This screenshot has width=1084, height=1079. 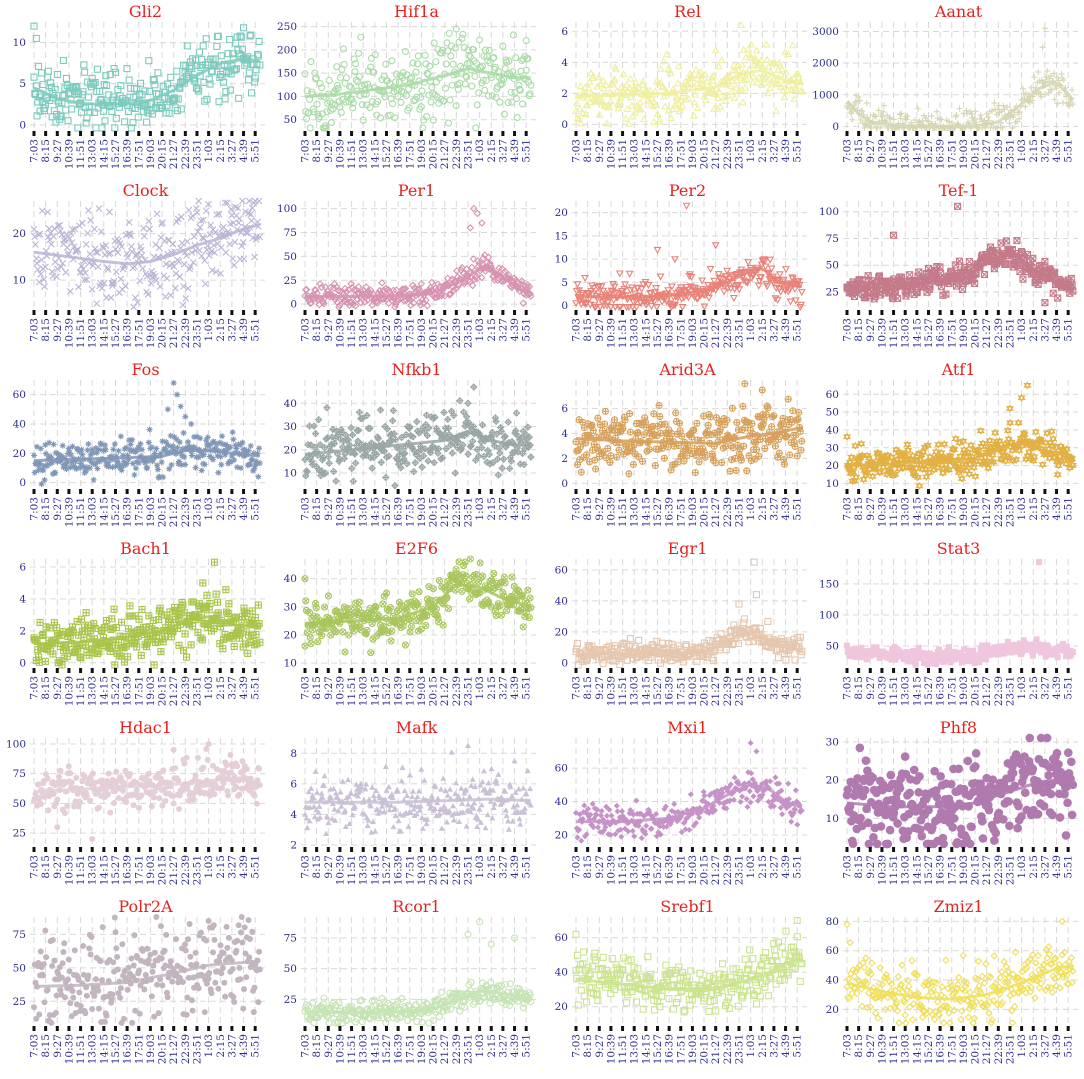 I want to click on x-tick-label: 22:39, so click(x=457, y=870).